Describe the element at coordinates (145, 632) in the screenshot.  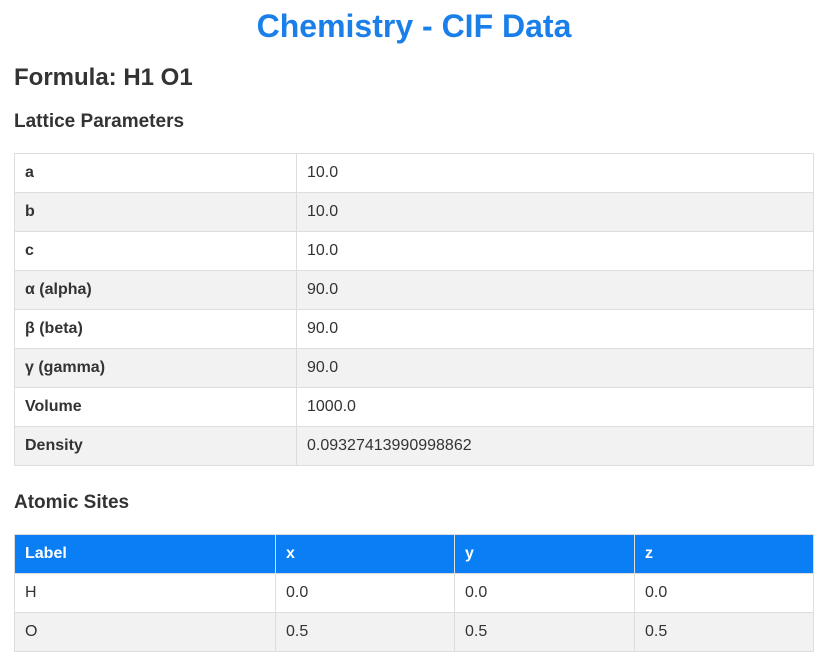
I see `site-label: O` at that location.